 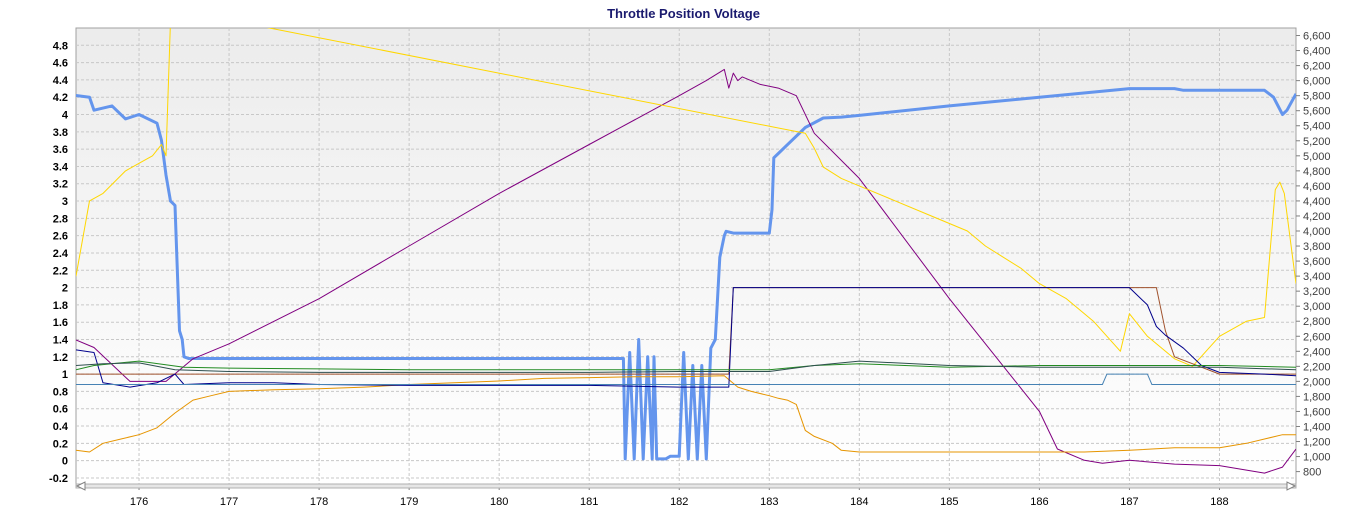 I want to click on y-left-tick-label: 1, so click(x=65, y=375).